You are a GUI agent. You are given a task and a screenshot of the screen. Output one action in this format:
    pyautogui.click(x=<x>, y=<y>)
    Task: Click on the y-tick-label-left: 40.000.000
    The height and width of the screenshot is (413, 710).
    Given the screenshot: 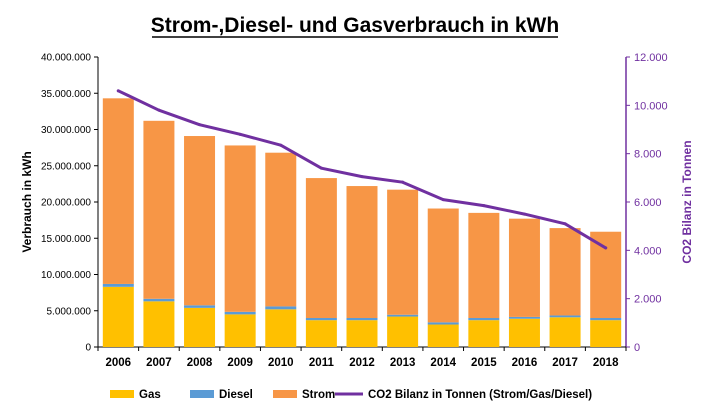 What is the action you would take?
    pyautogui.click(x=66, y=58)
    